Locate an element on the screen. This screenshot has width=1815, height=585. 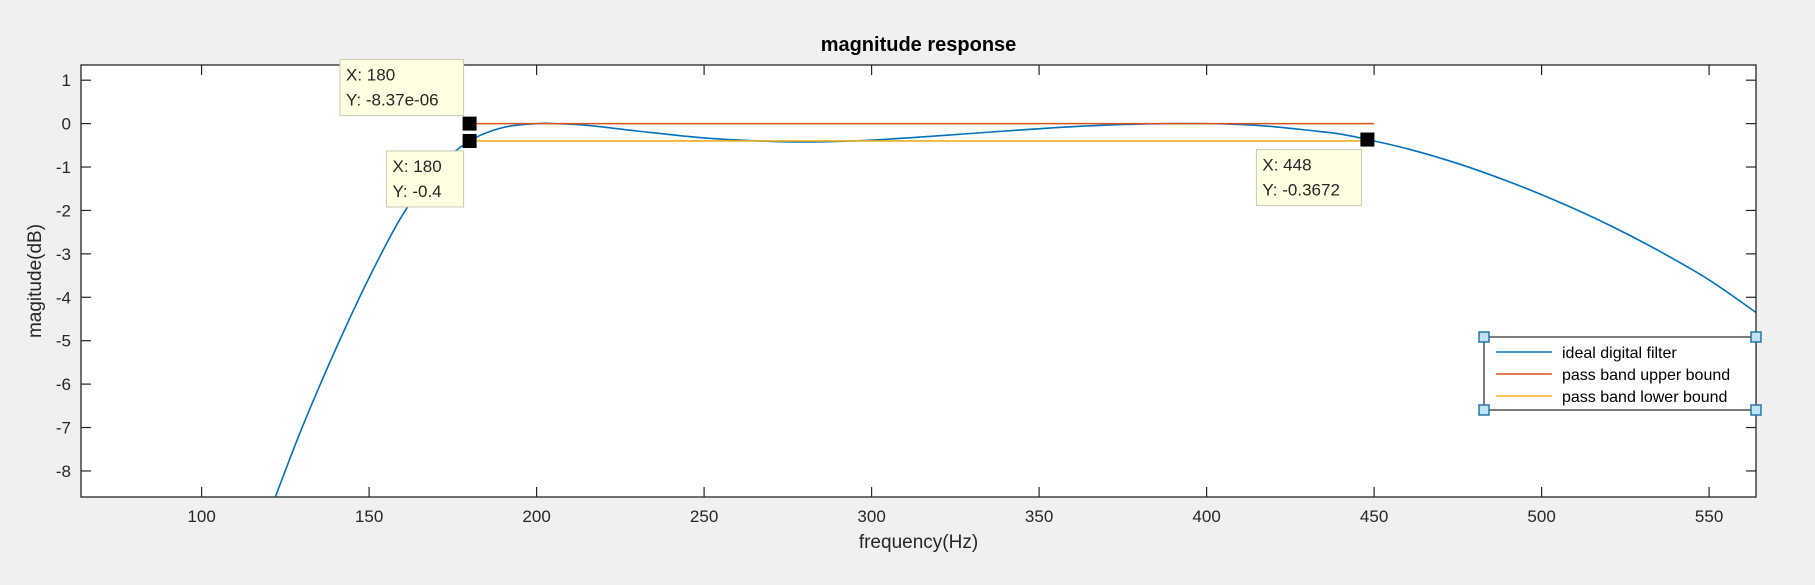
datatip: X: 448 Y: -0.3672 is located at coordinates (1315, 169).